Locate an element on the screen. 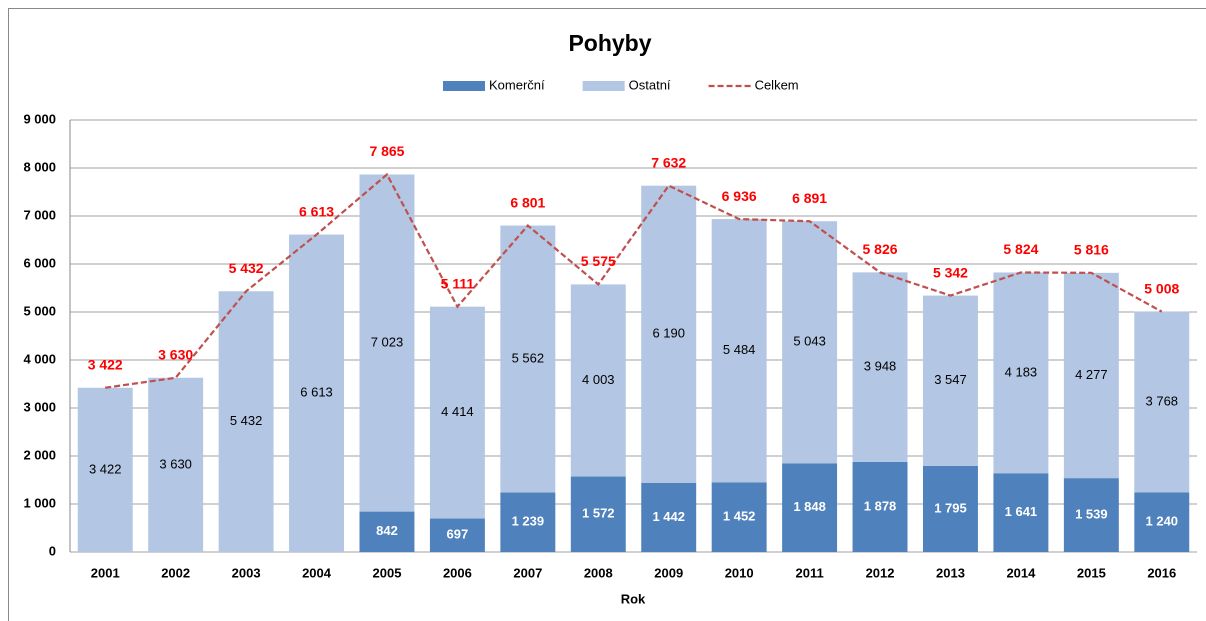 Image resolution: width=1206 pixels, height=621 pixels. value-label: 1 795 is located at coordinates (950, 507).